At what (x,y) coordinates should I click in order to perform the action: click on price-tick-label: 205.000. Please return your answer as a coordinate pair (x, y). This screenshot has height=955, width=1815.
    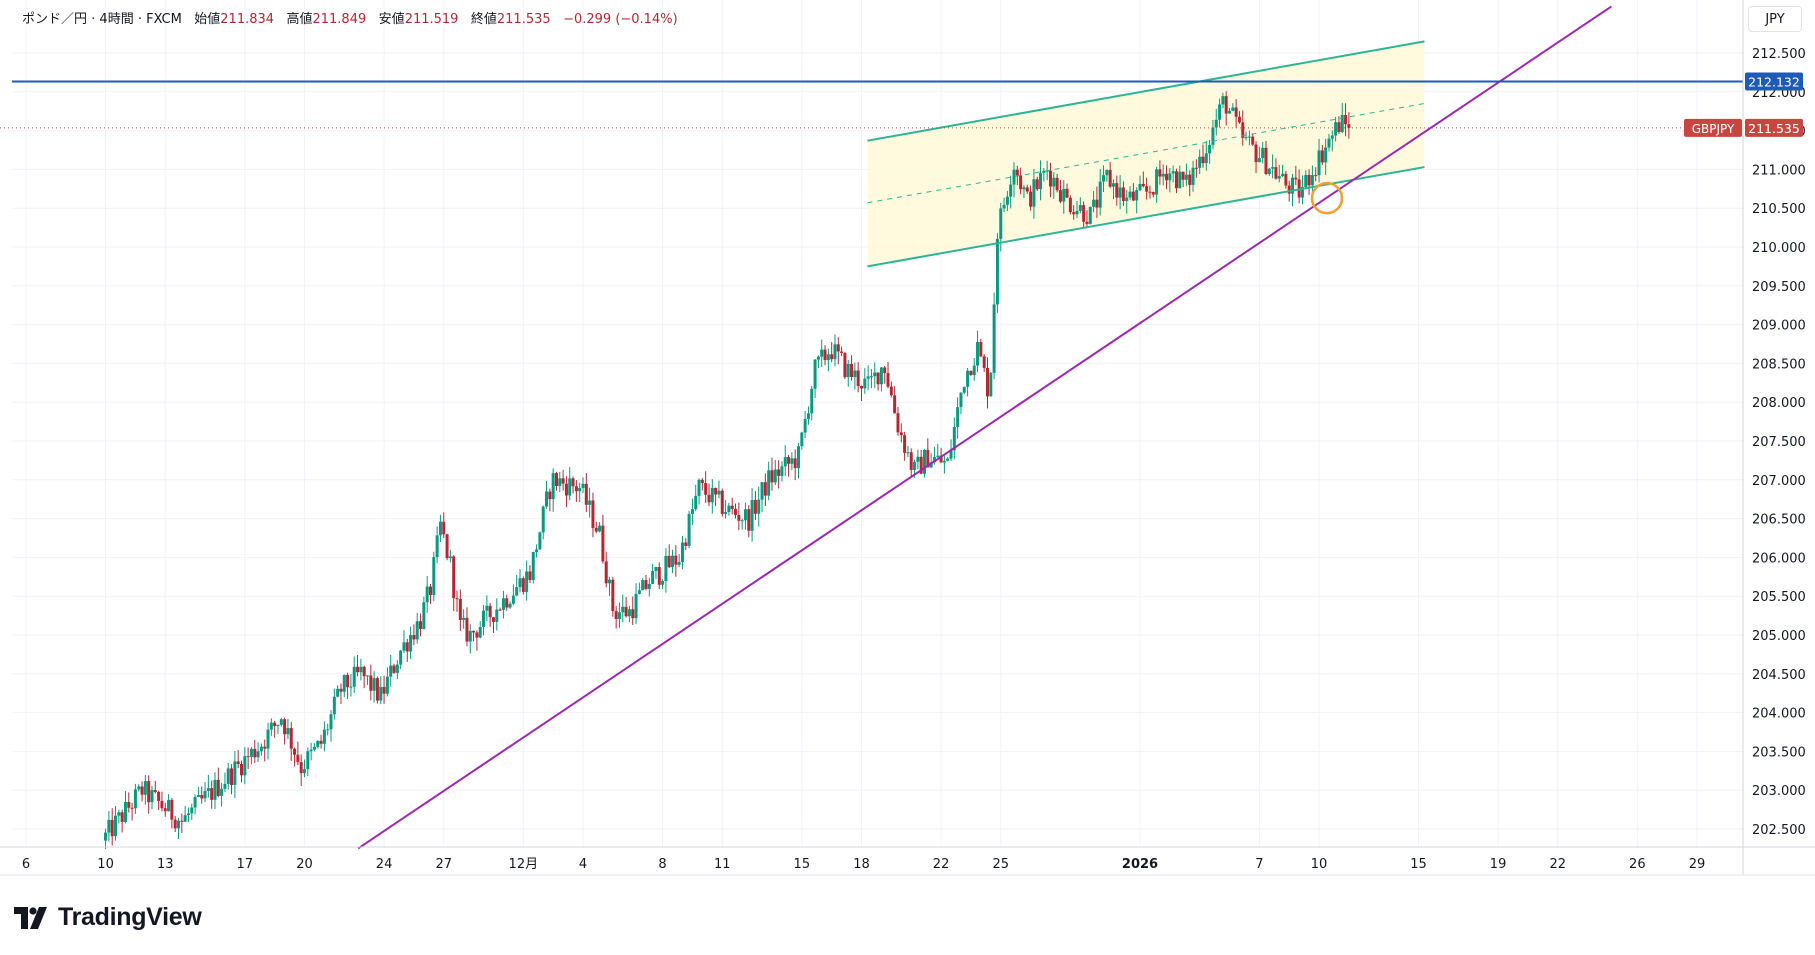
    Looking at the image, I should click on (1779, 636).